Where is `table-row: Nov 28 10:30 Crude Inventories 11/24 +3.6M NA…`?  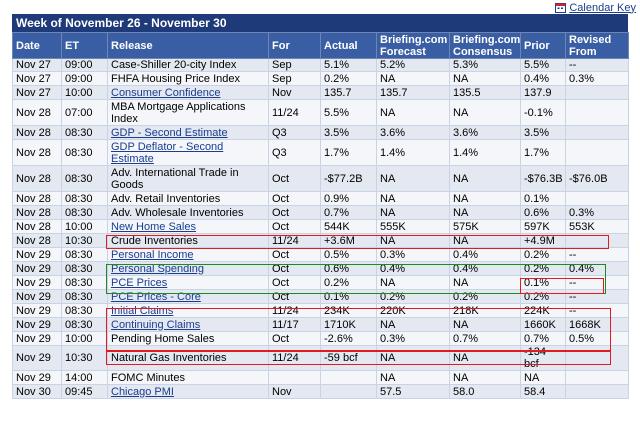 table-row: Nov 28 10:30 Crude Inventories 11/24 +3.6M NA… is located at coordinates (320, 240).